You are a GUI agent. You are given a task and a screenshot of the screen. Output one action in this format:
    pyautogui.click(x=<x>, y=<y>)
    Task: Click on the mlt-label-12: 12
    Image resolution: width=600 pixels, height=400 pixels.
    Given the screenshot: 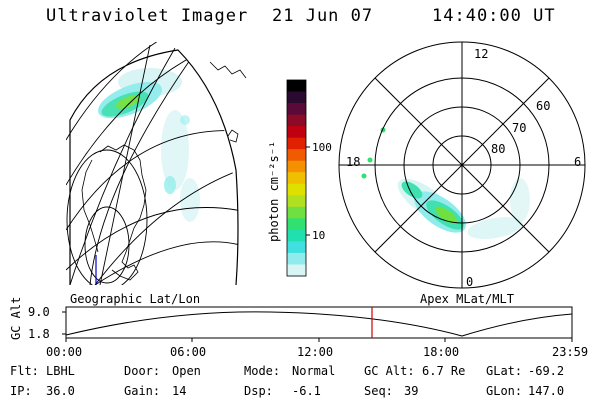 What is the action you would take?
    pyautogui.click(x=481, y=54)
    